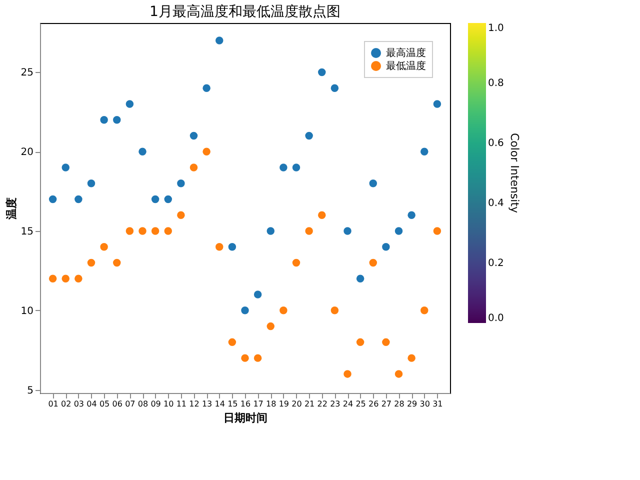 This screenshot has width=640, height=480. Describe the element at coordinates (271, 404) in the screenshot. I see `x-tick-label: 18` at that location.